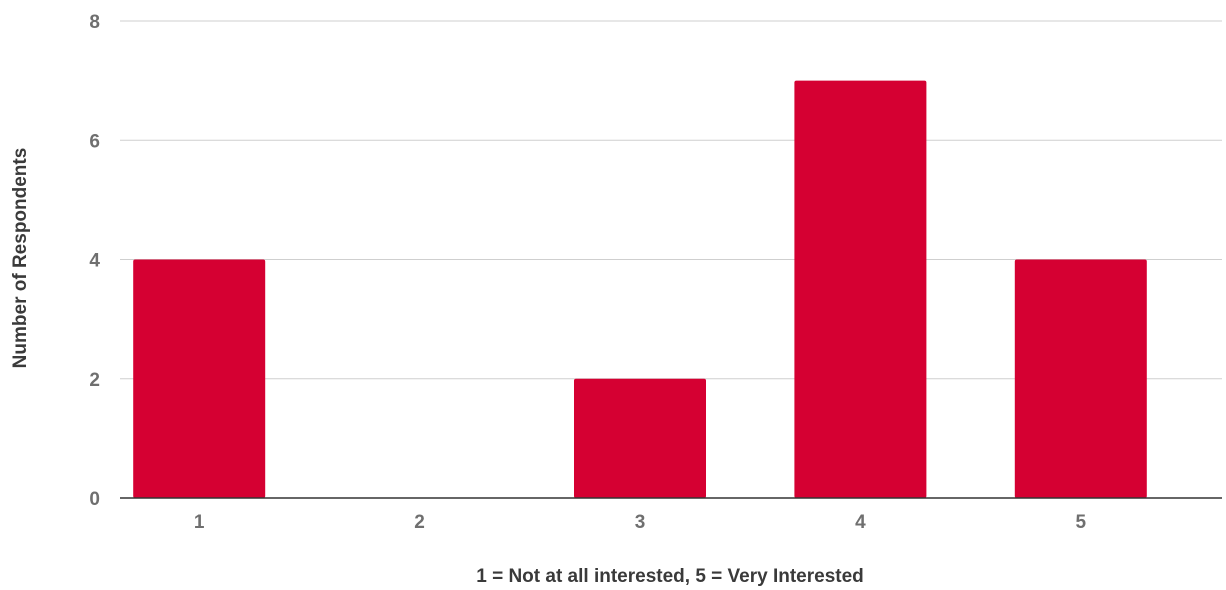  I want to click on y-tick-label: 4, so click(94, 261).